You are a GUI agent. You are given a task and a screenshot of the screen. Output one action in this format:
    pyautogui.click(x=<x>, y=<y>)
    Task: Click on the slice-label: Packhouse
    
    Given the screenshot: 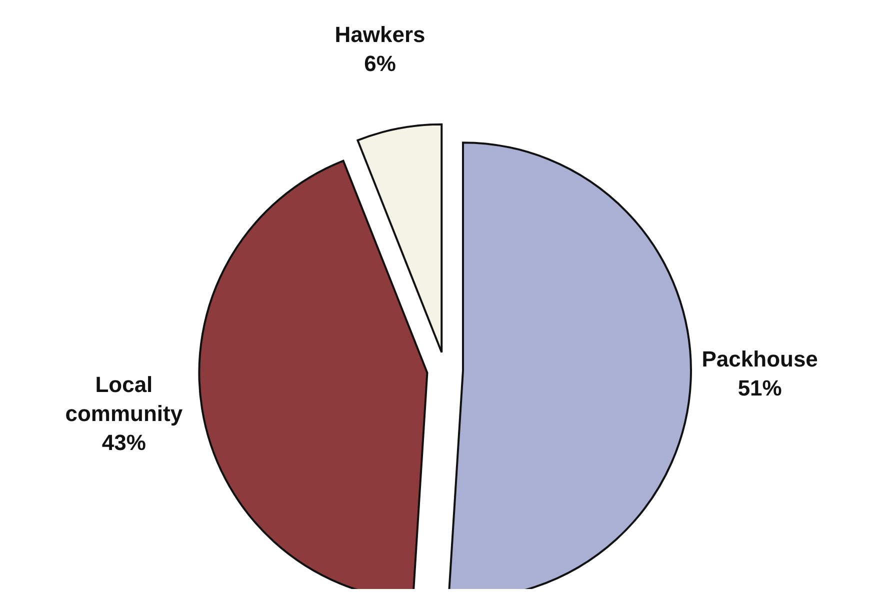 What is the action you would take?
    pyautogui.click(x=760, y=359)
    